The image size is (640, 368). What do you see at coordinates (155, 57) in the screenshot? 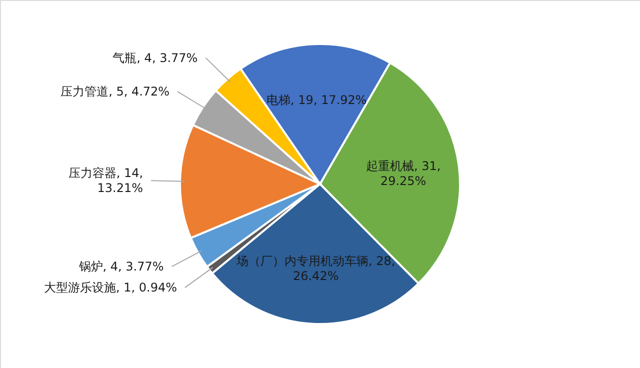
I see `slice-label: 气瓶, 4, 3.77%` at bounding box center [155, 57].